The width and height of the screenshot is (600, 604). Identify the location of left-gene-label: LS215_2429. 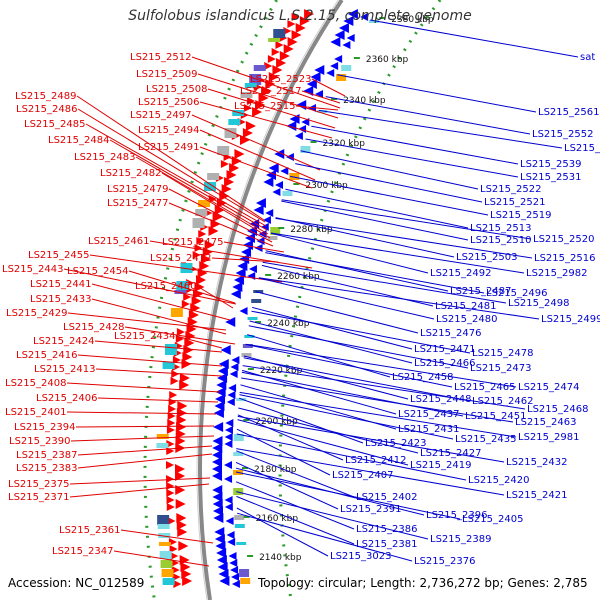
(36, 313).